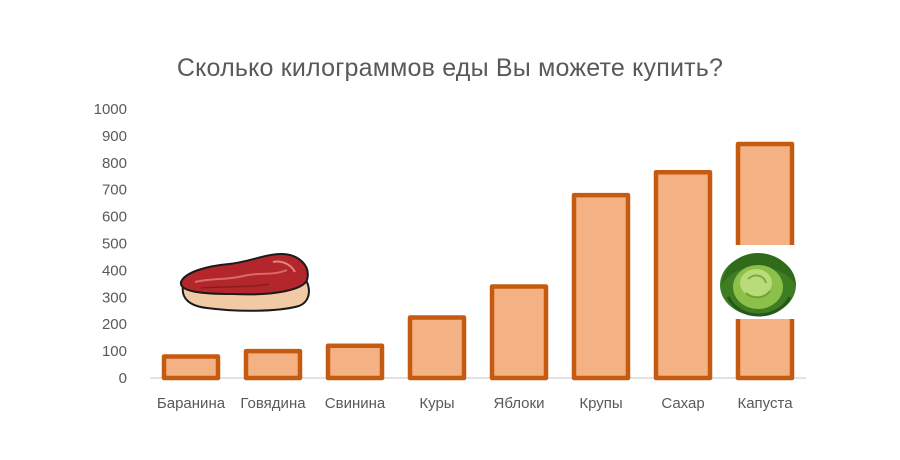 The height and width of the screenshot is (460, 900). I want to click on y-axis-ticks: 0 100 200 300 400 500 600 700 800 900 1000, so click(110, 244).